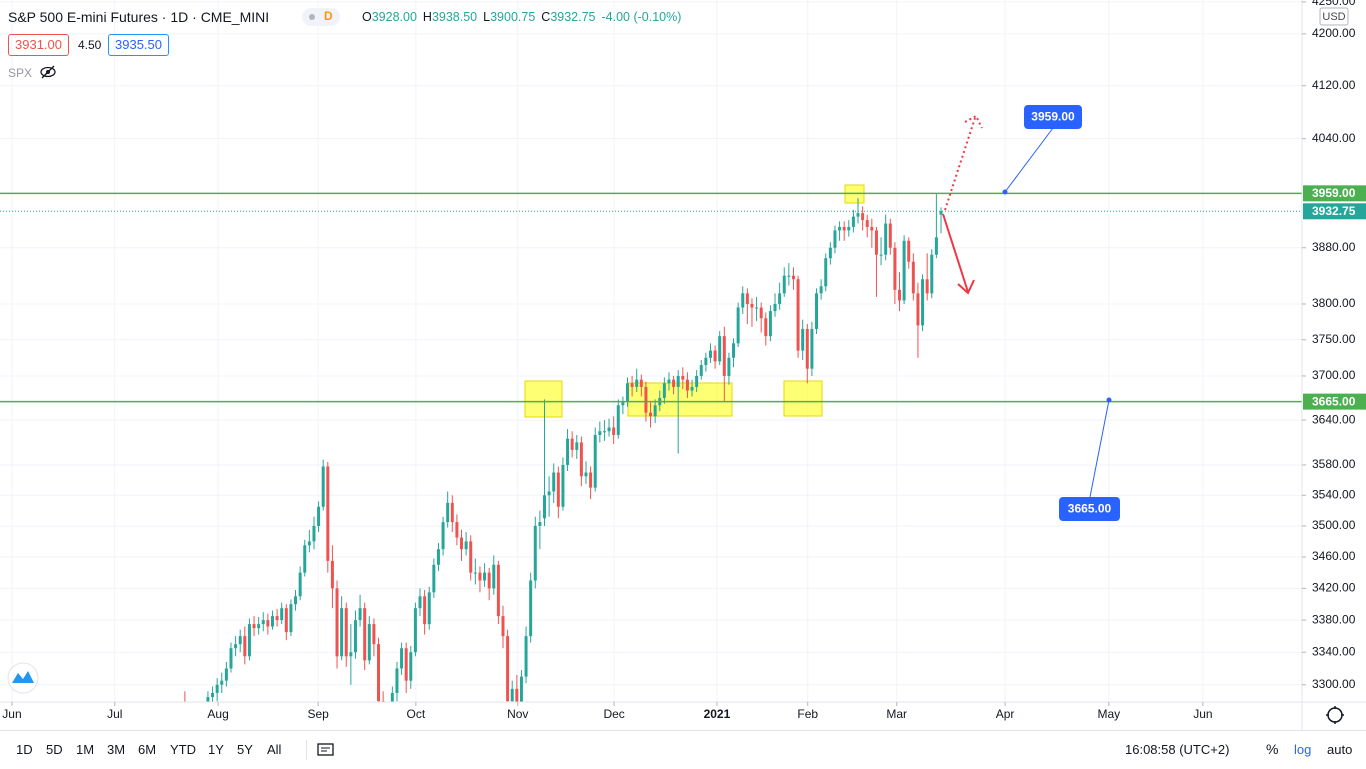 Image resolution: width=1366 pixels, height=769 pixels. Describe the element at coordinates (1303, 749) in the screenshot. I see `log-toggle: log` at that location.